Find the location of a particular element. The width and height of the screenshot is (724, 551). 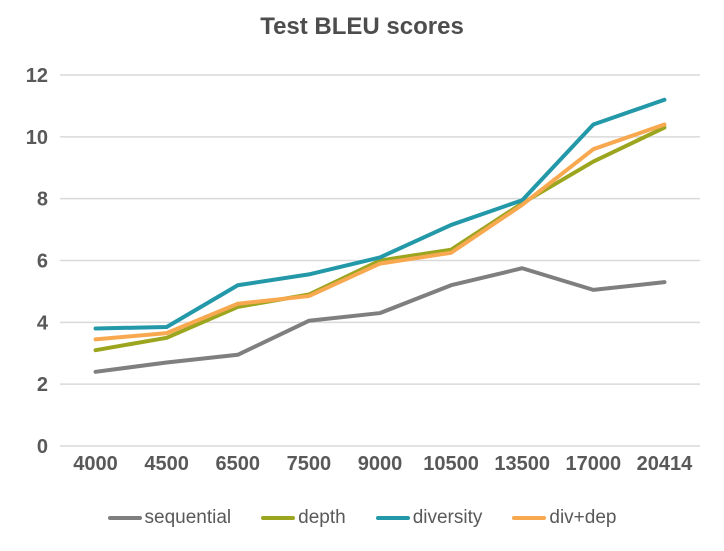

x-axis-tick-label: 6500 is located at coordinates (238, 464).